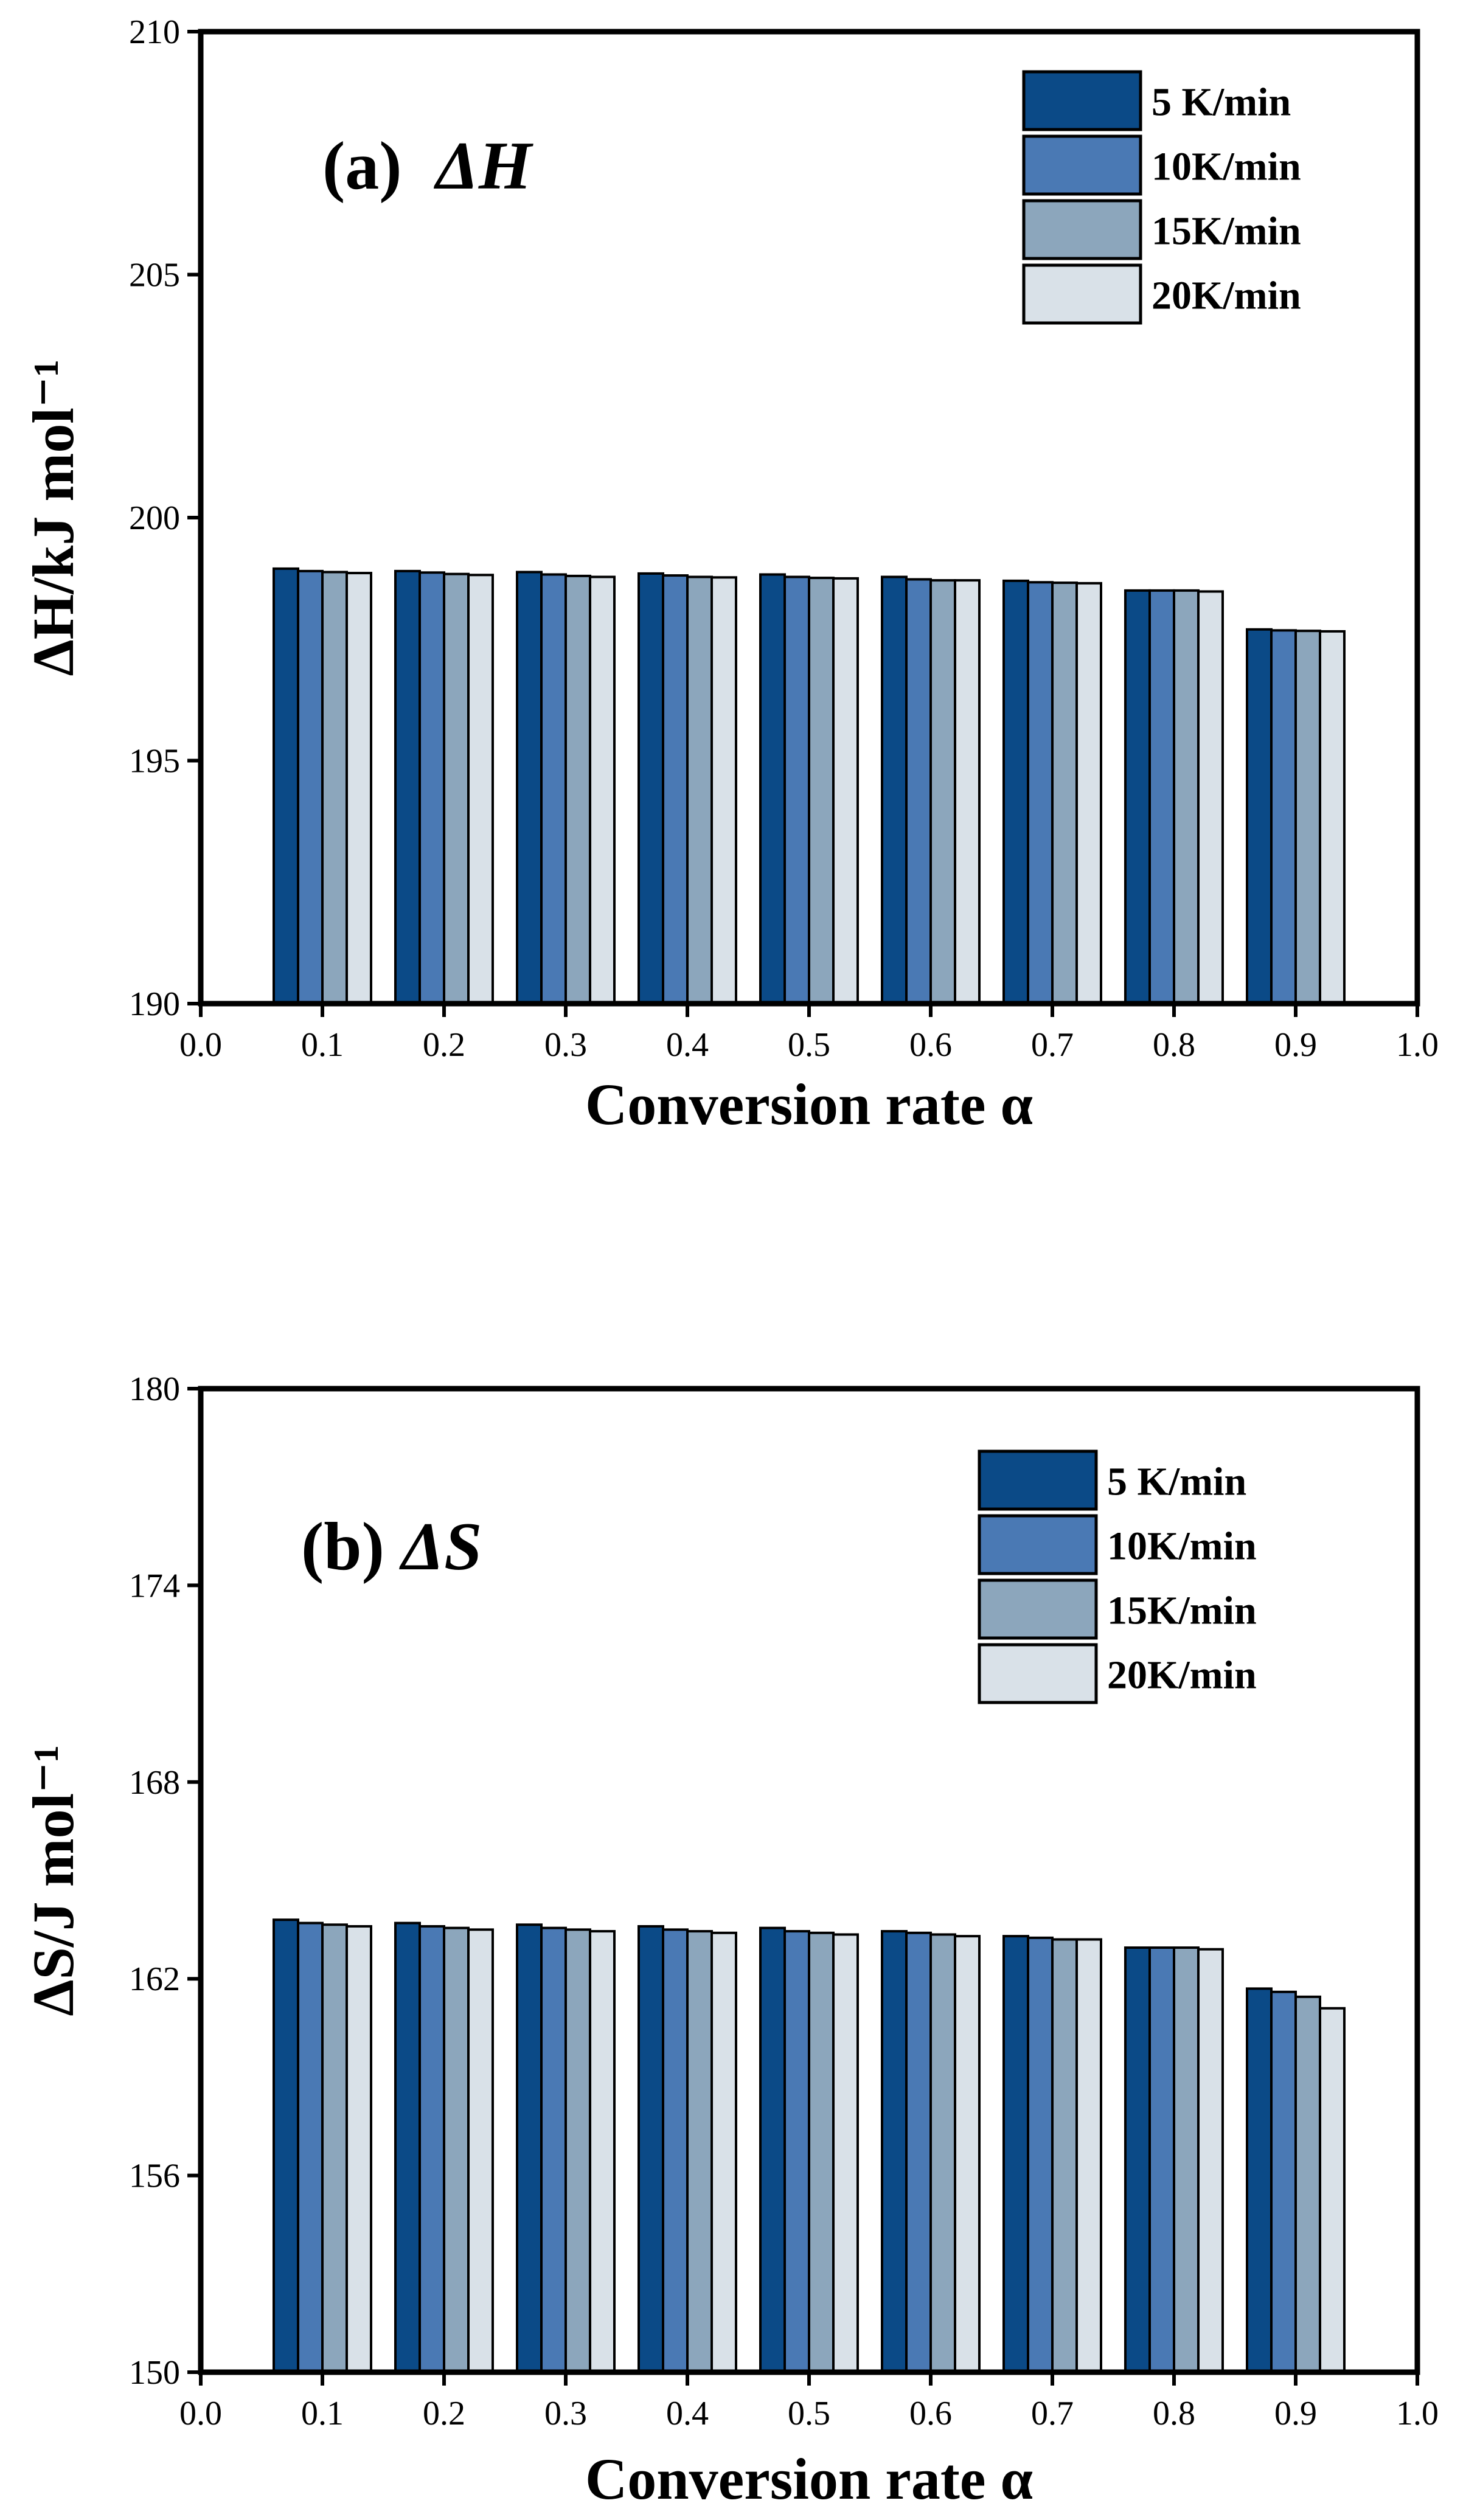 The image size is (1466, 2520). What do you see at coordinates (1174, 2413) in the screenshot?
I see `x-tick-label: 0.8` at bounding box center [1174, 2413].